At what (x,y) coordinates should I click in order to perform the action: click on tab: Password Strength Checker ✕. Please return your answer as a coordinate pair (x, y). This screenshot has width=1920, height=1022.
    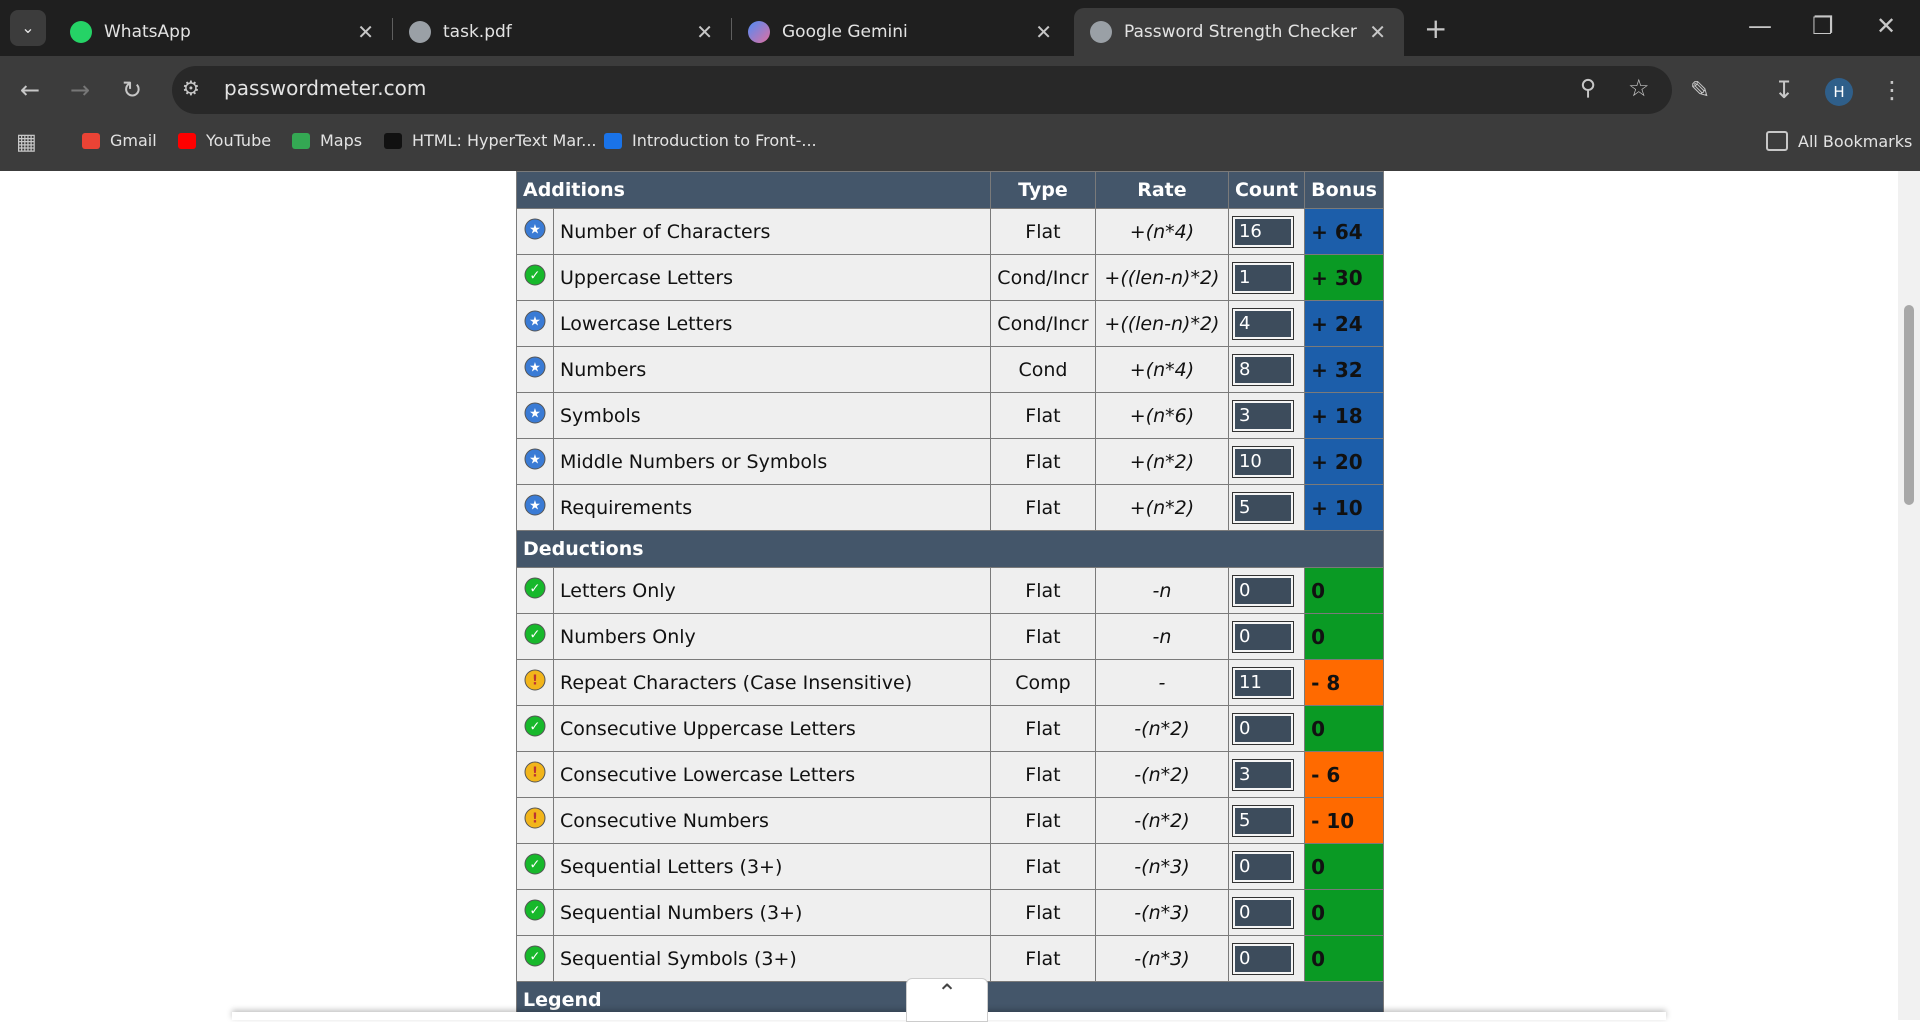
    Looking at the image, I should click on (1239, 32).